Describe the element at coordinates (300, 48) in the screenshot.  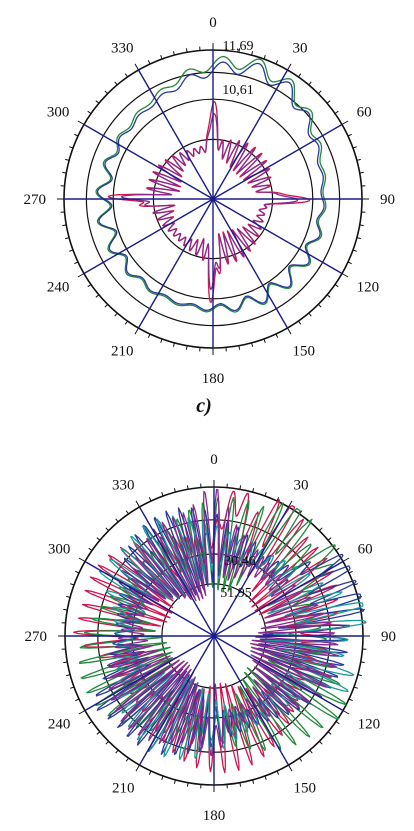
I see `angle-label-30: 30` at that location.